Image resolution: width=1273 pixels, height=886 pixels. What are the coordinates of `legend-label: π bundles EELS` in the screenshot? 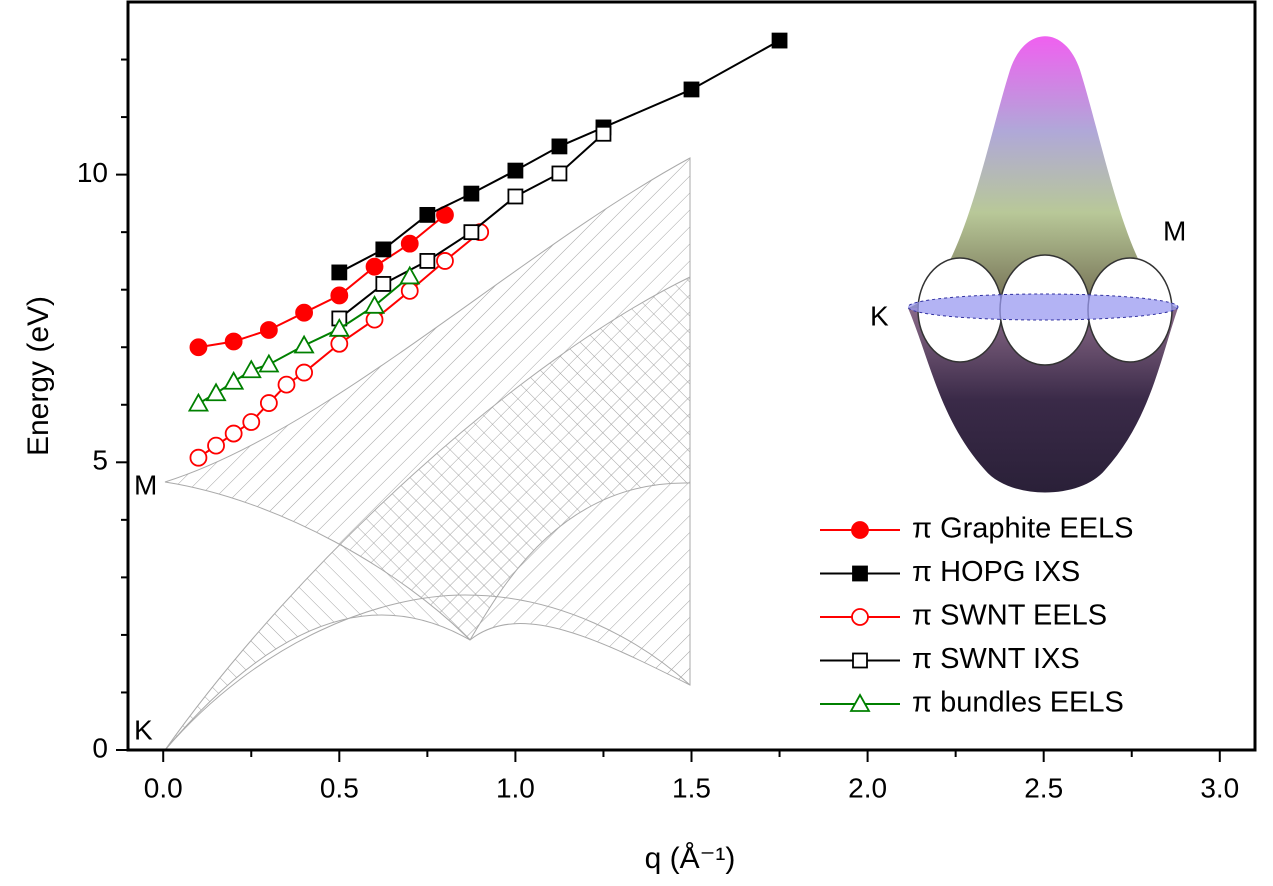 It's located at (1018, 703).